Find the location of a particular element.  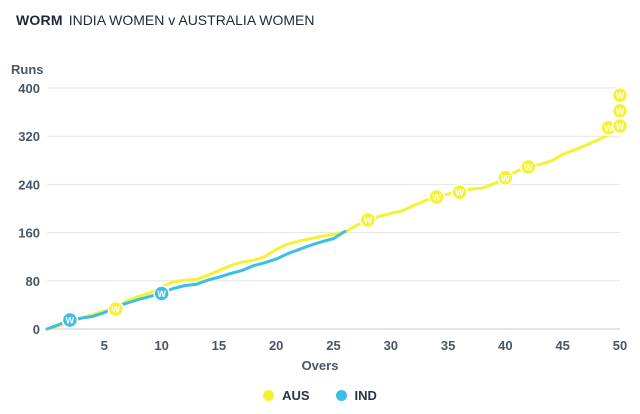

x-tick-label-5: 5 is located at coordinates (104, 345).